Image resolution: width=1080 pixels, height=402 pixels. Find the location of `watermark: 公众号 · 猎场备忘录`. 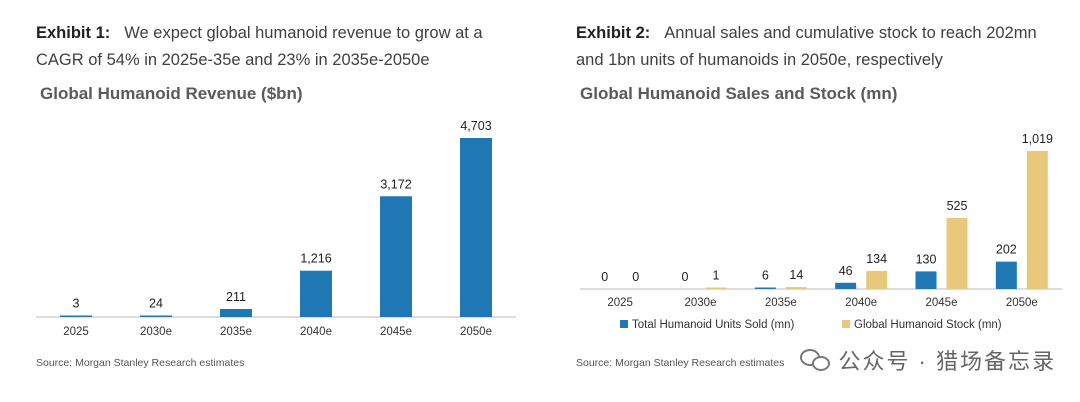

watermark: 公众号 · 猎场备忘录 is located at coordinates (928, 360).